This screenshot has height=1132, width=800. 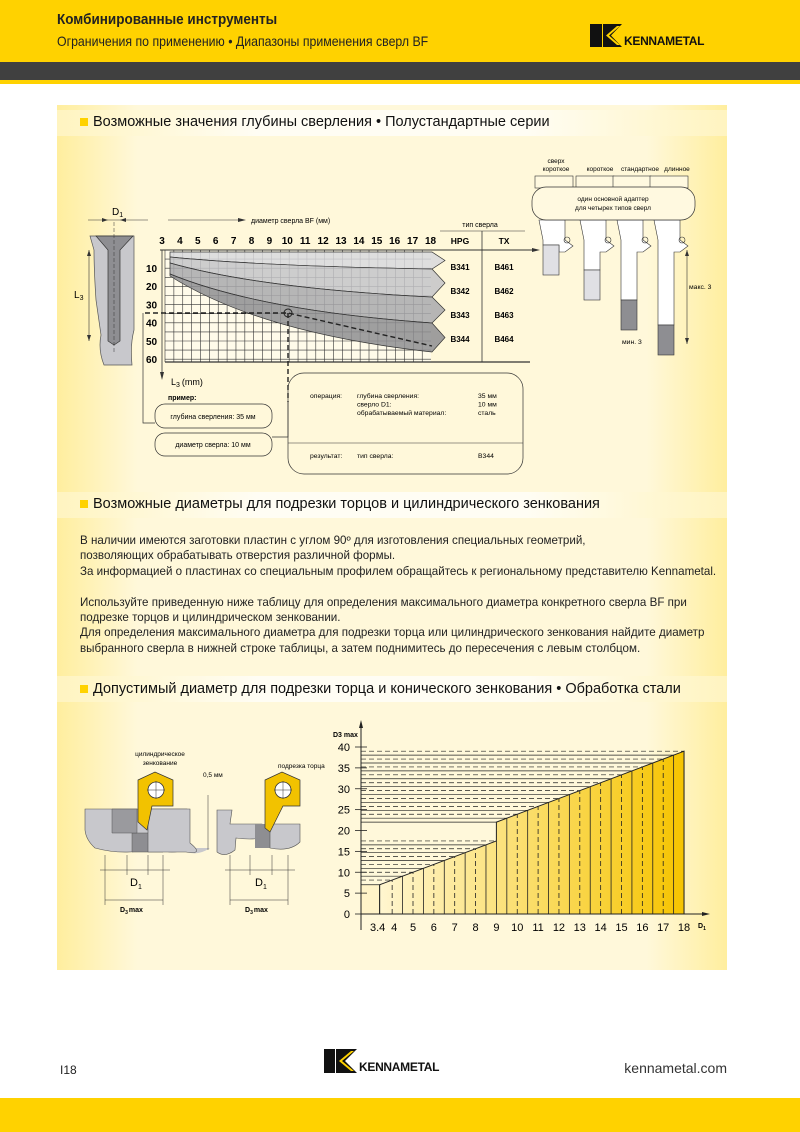 What do you see at coordinates (504, 291) in the screenshot?
I see `tx-cell: B462` at bounding box center [504, 291].